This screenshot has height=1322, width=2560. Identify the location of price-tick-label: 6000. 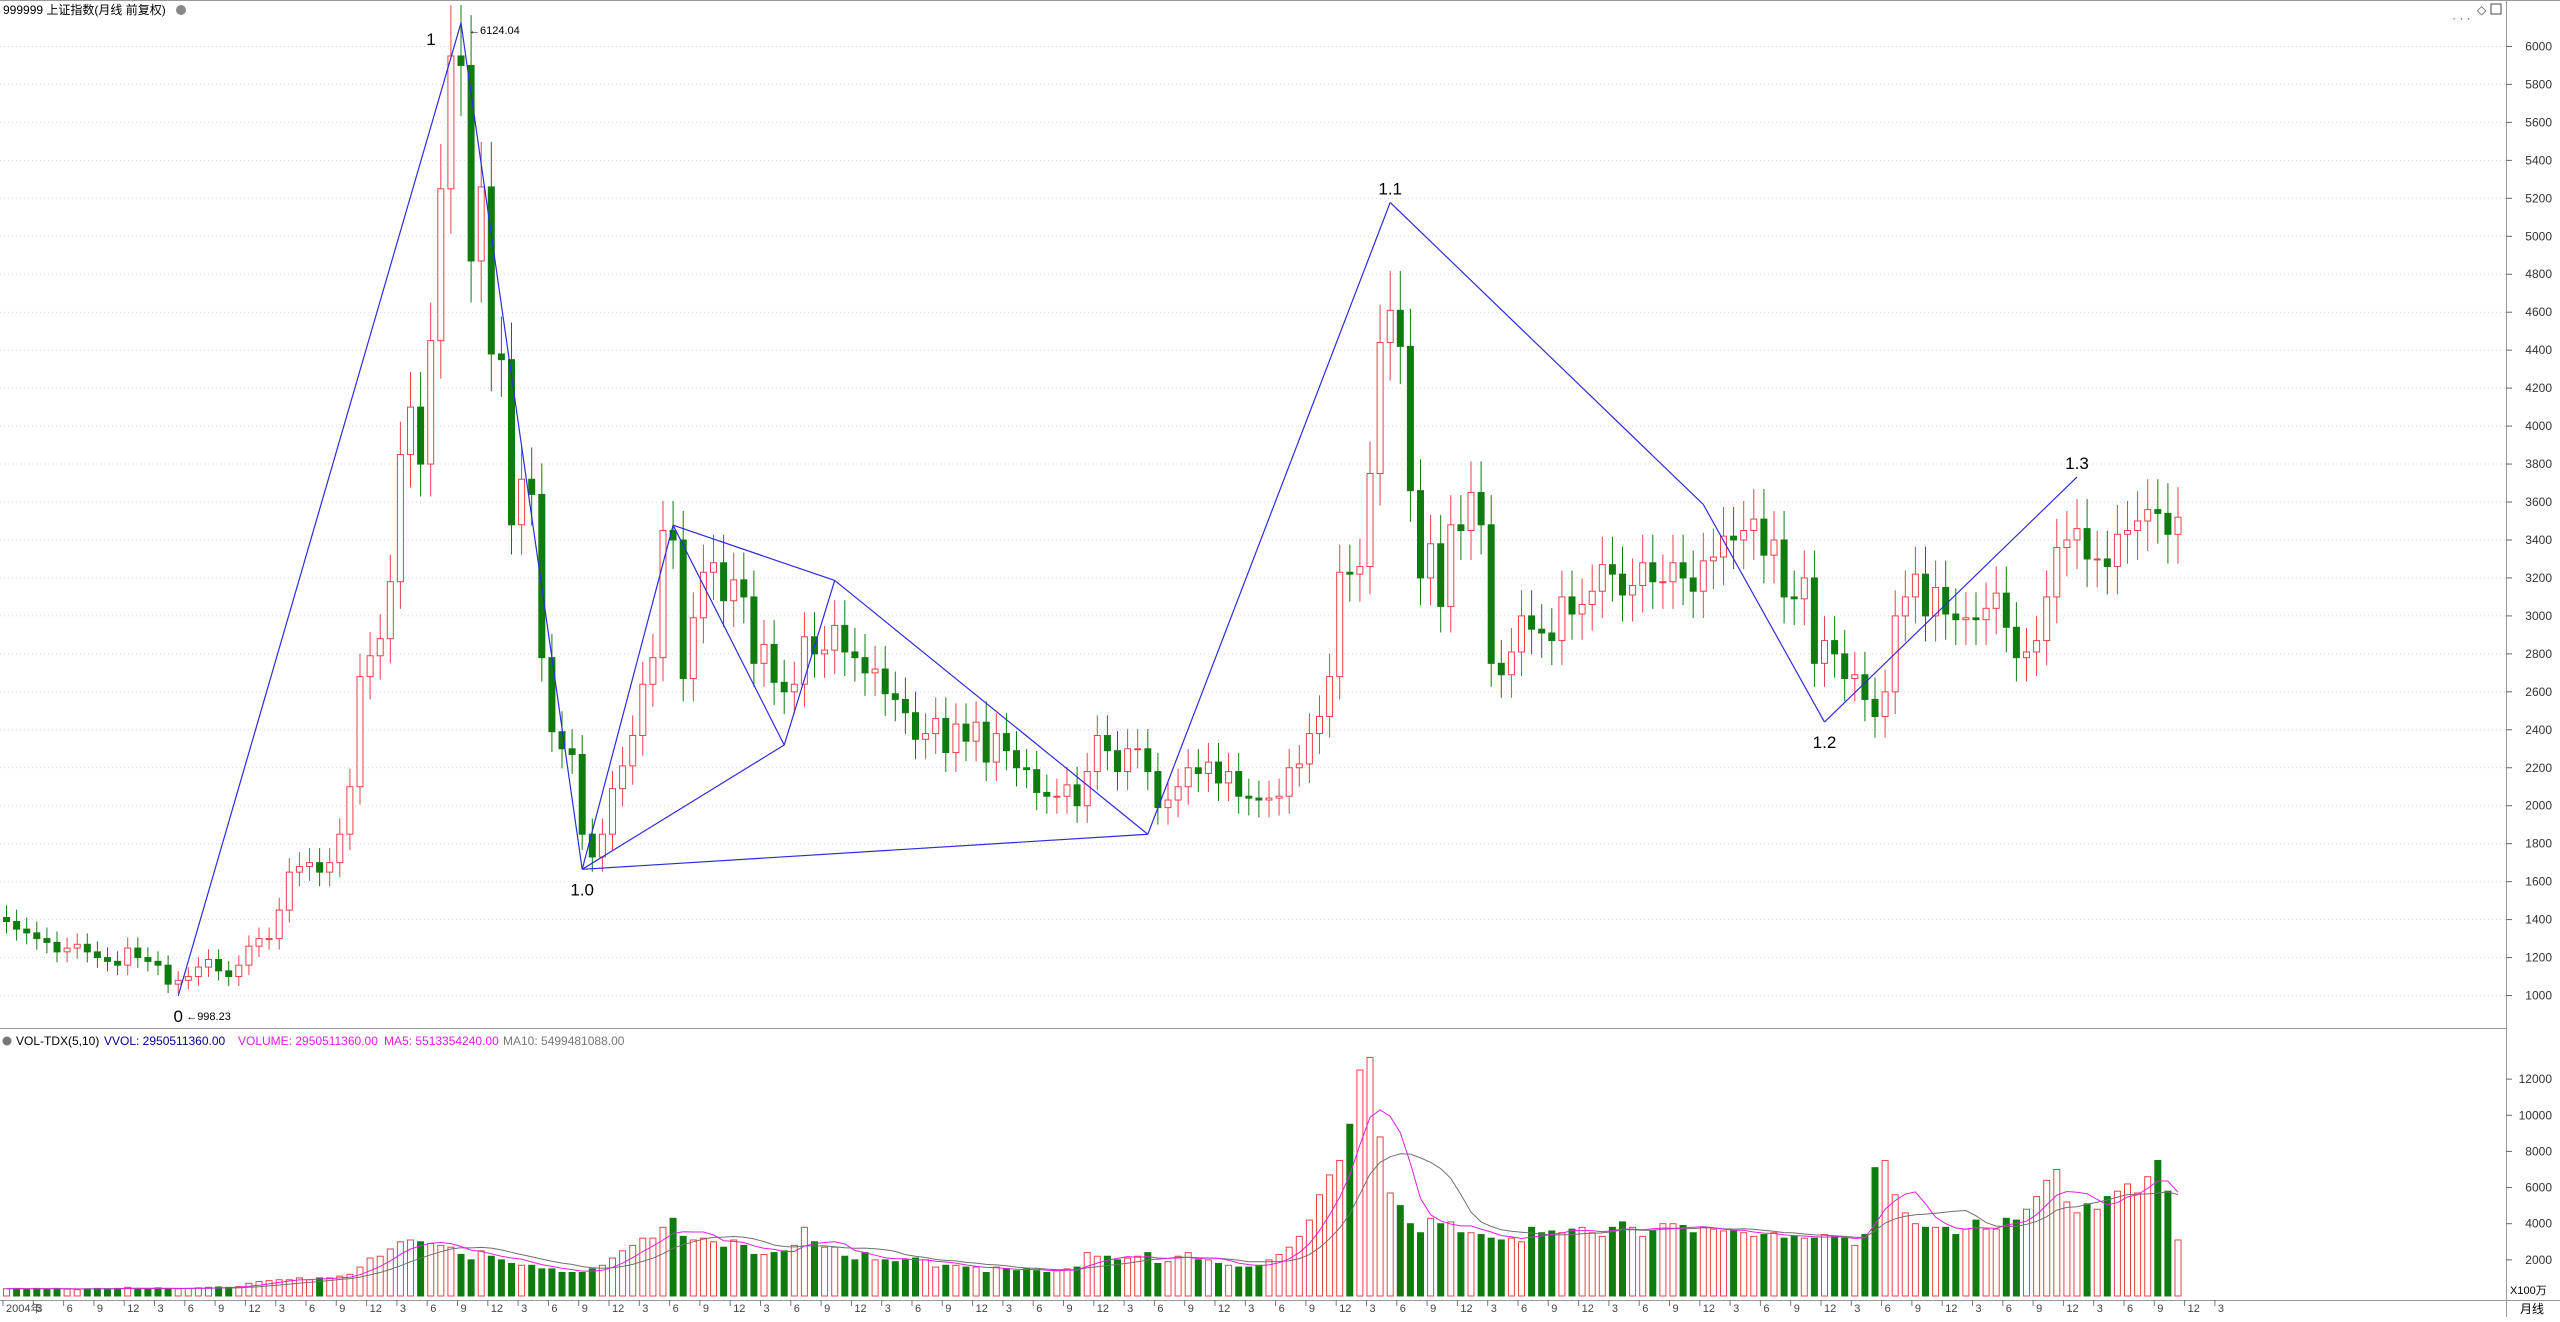
(2538, 46).